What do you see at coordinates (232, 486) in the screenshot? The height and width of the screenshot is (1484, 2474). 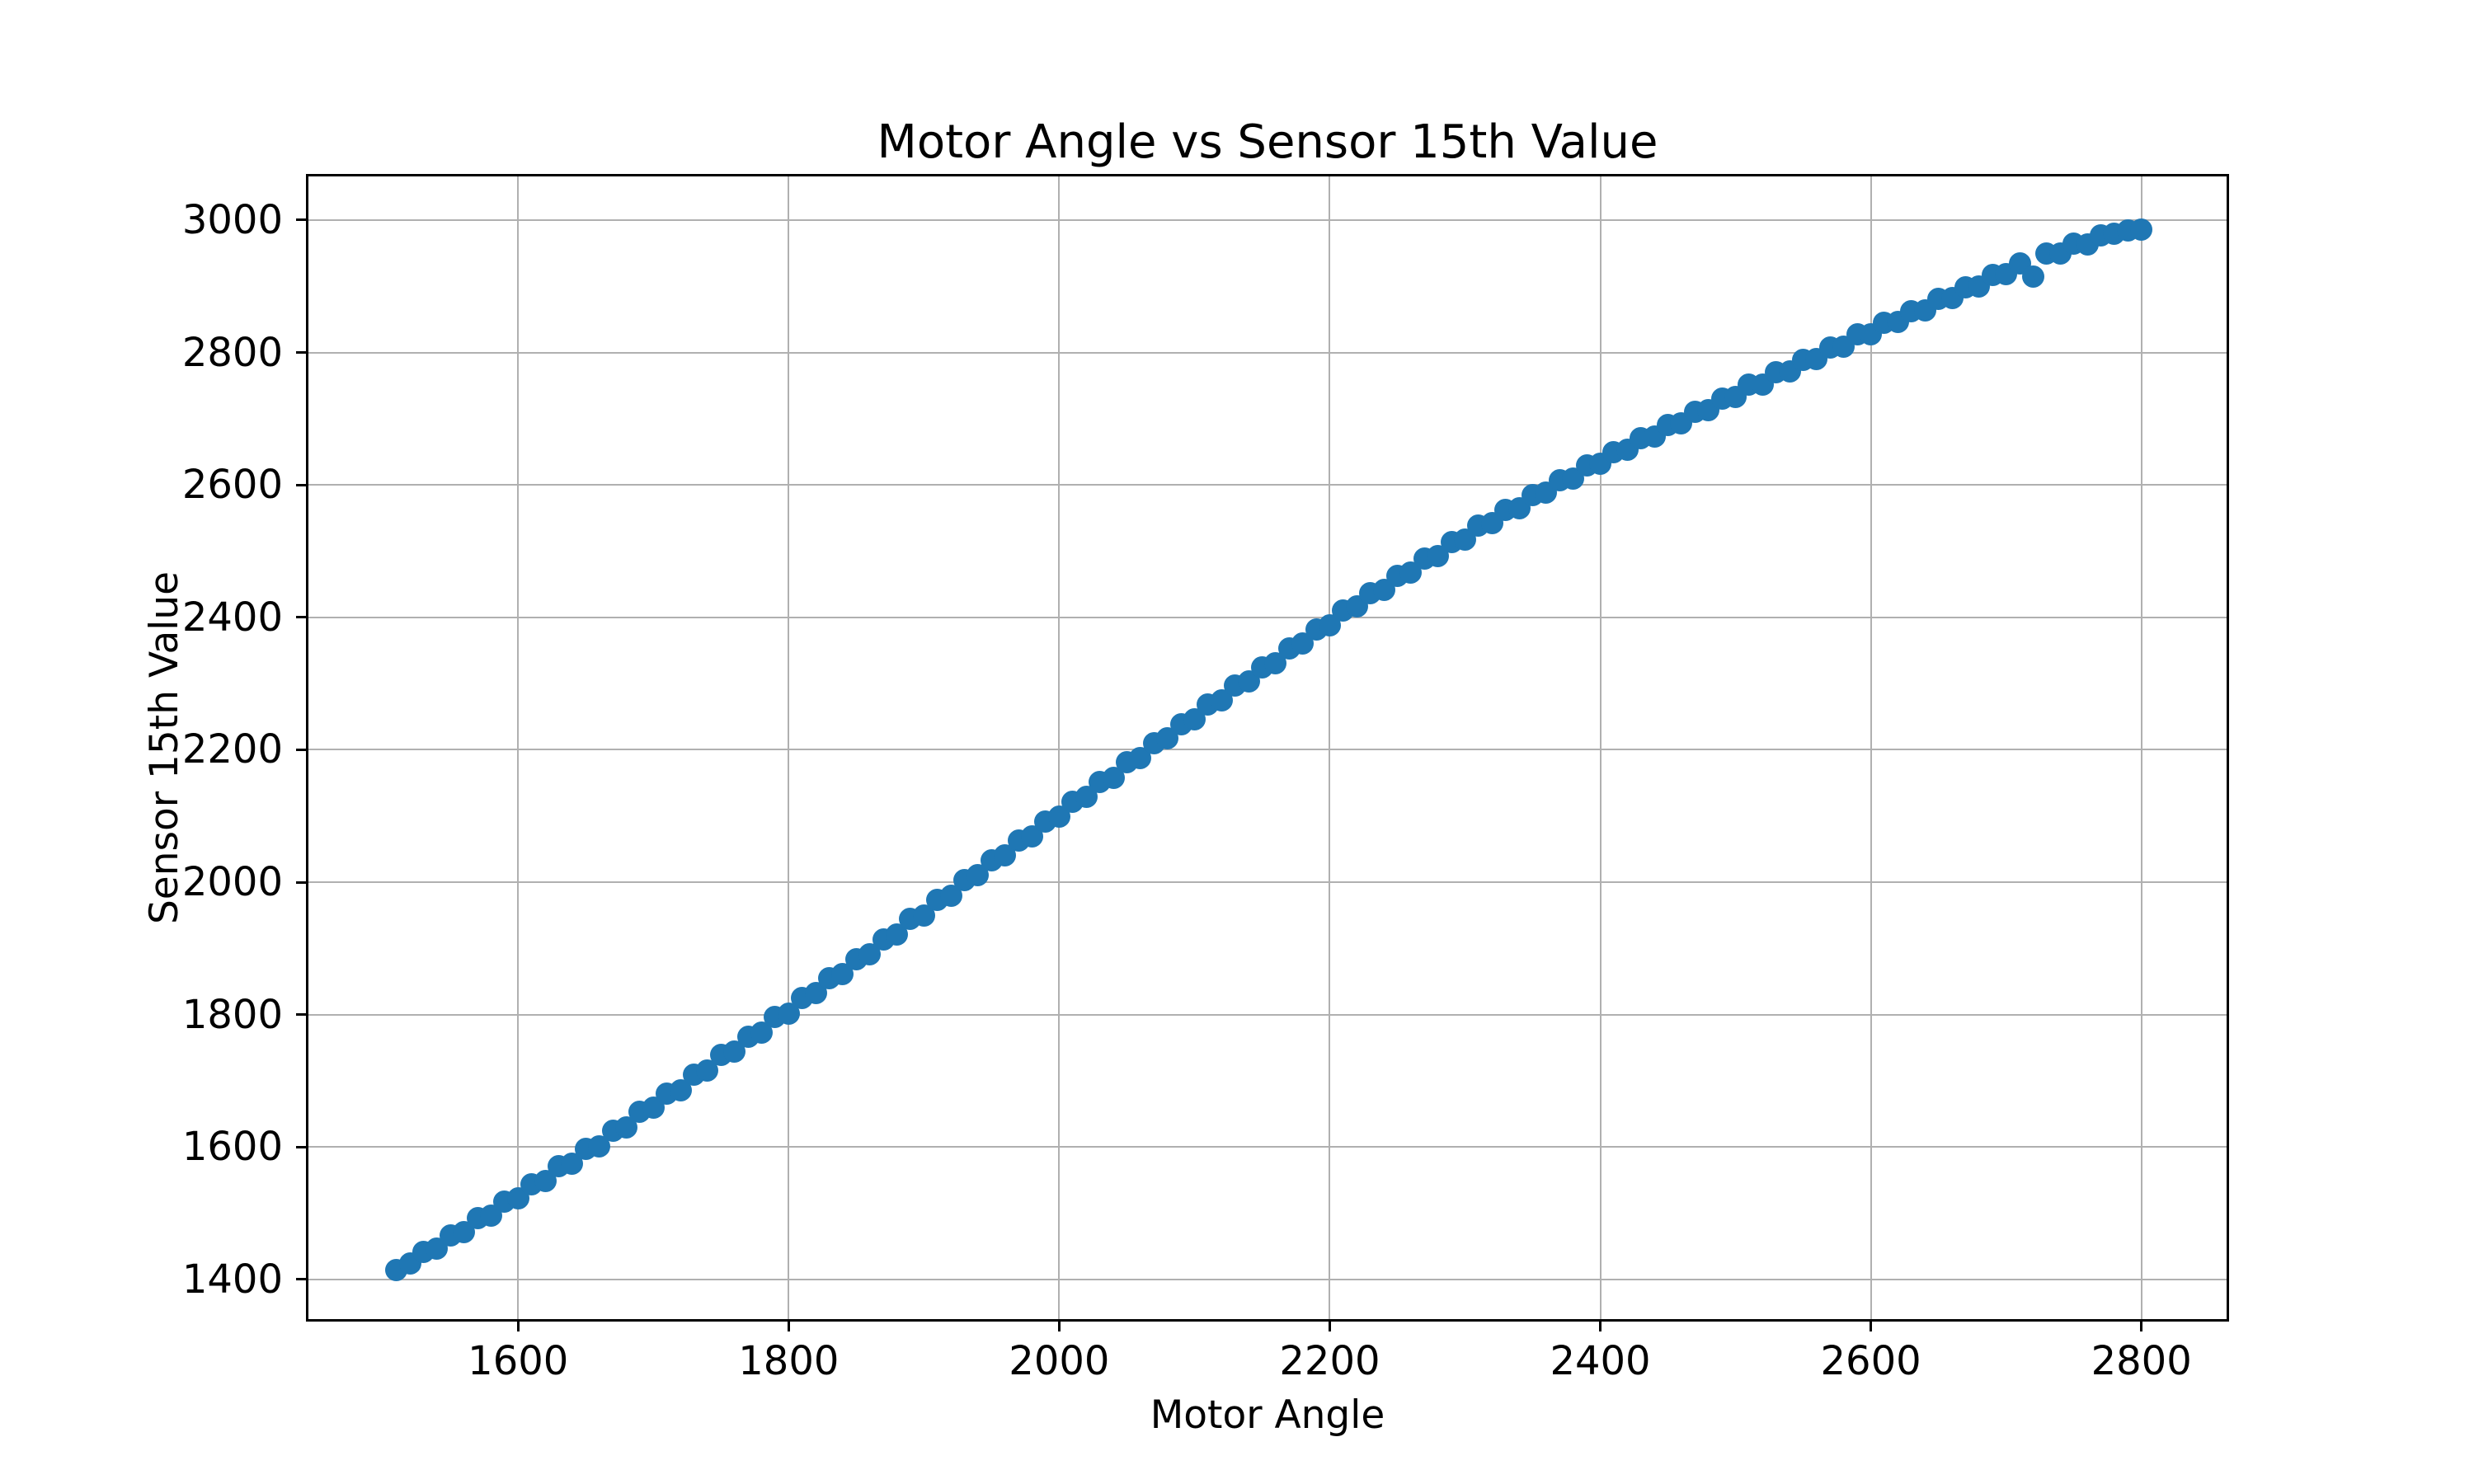 I see `y-tick-label: 2600` at bounding box center [232, 486].